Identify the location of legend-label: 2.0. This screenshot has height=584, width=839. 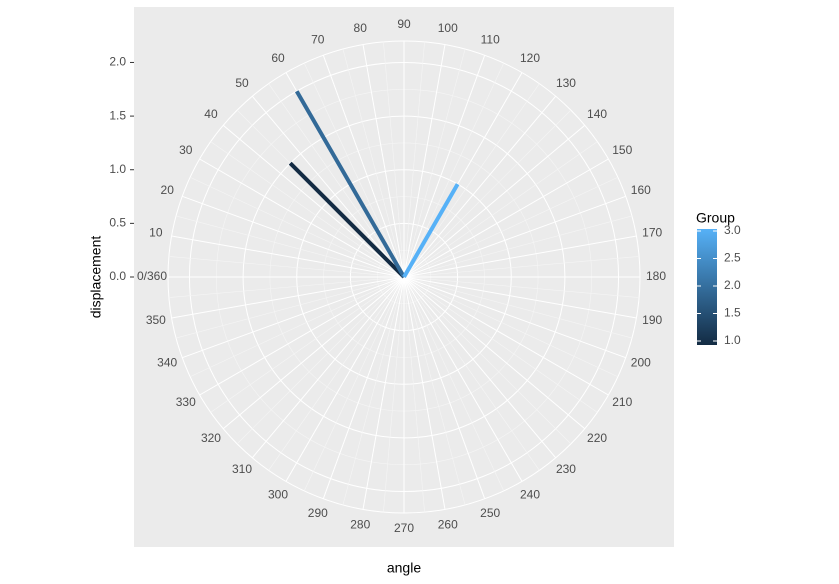
(732, 285).